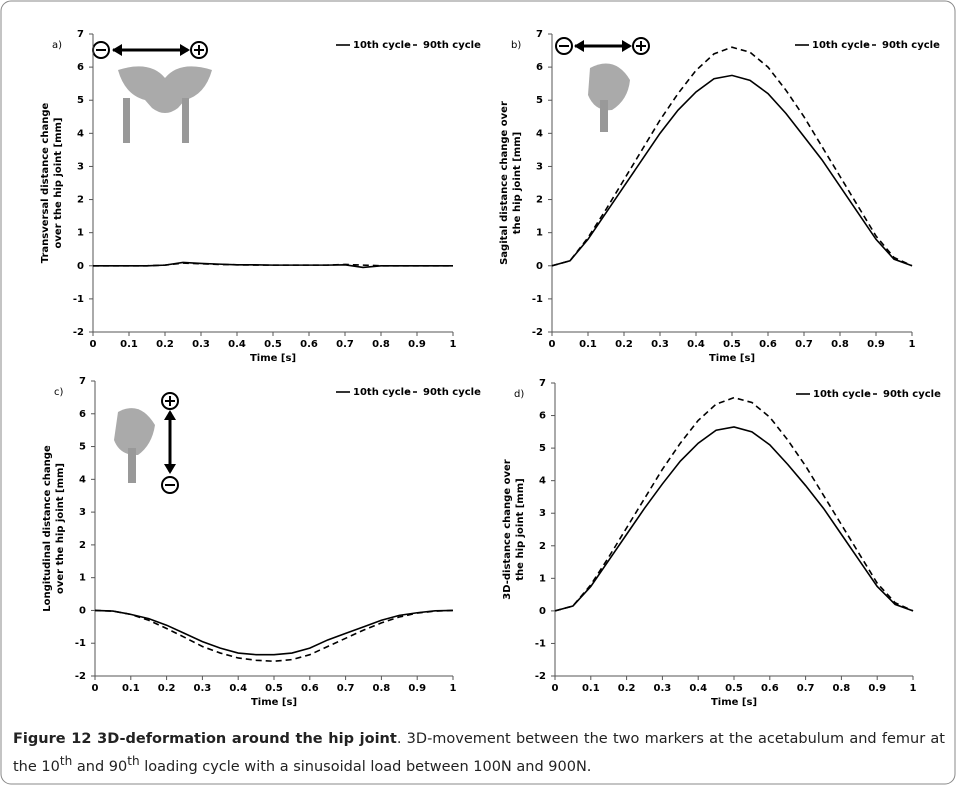 Image resolution: width=957 pixels, height=786 pixels. What do you see at coordinates (100, 766) in the screenshot?
I see `caption-text: and 90` at bounding box center [100, 766].